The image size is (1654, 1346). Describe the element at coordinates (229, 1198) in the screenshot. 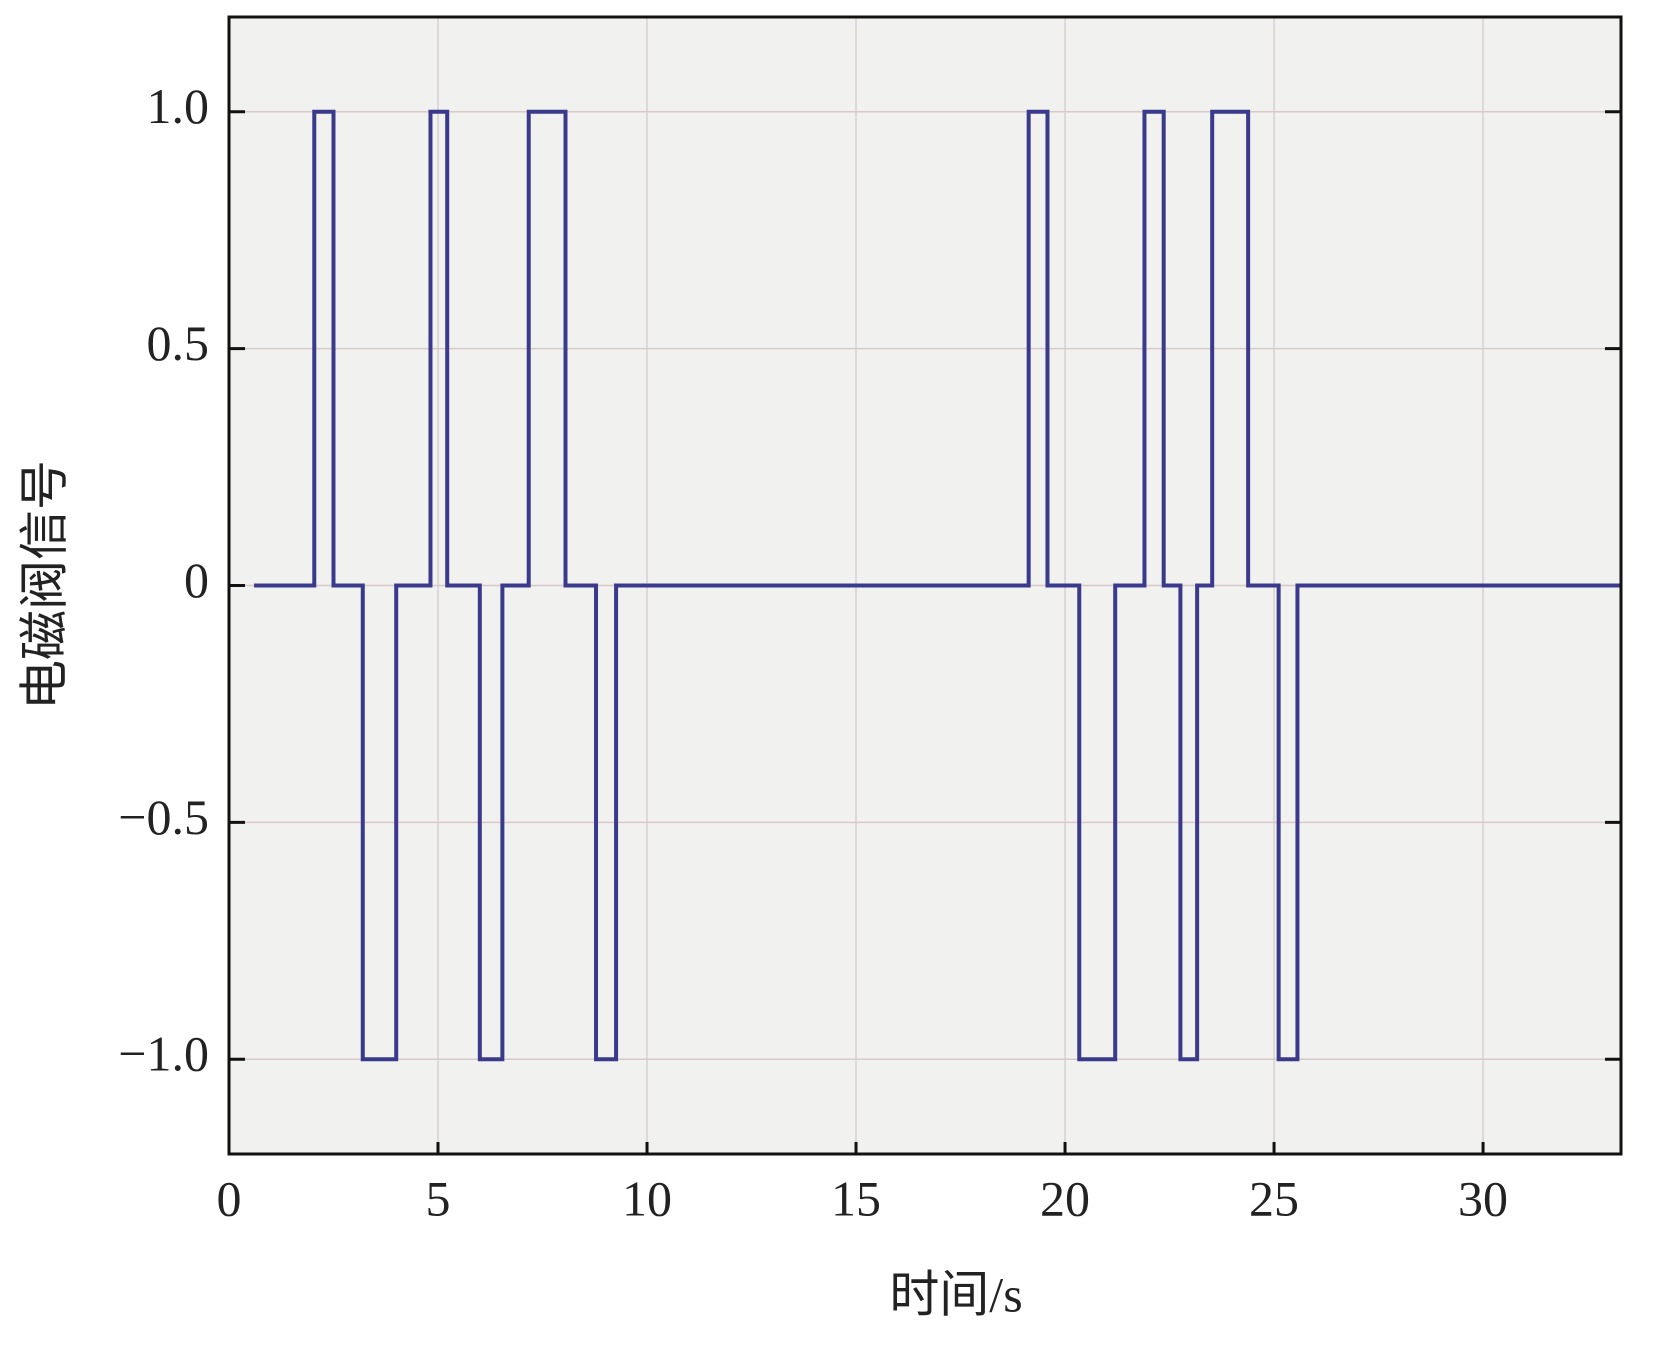

I see `x-tick-label: 0` at that location.